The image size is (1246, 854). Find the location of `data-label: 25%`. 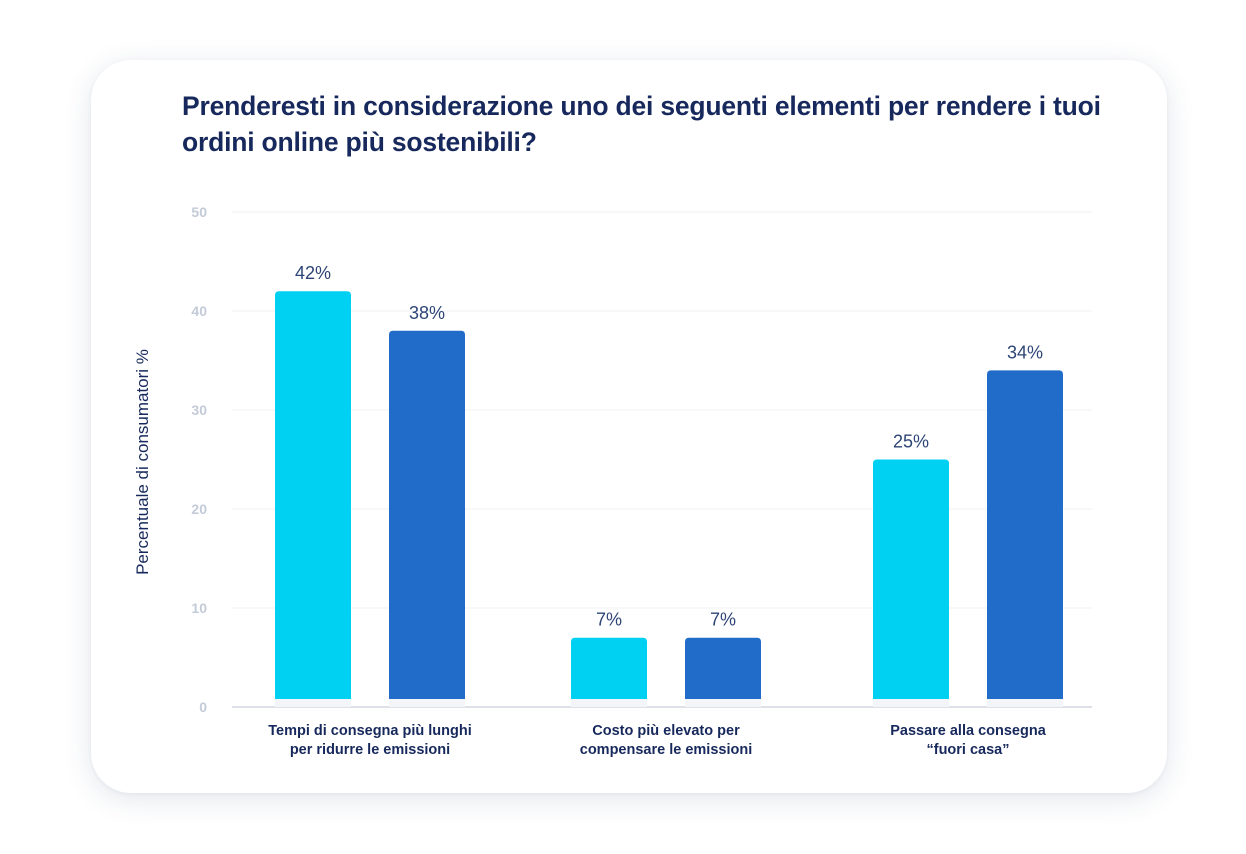

data-label: 25% is located at coordinates (911, 442).